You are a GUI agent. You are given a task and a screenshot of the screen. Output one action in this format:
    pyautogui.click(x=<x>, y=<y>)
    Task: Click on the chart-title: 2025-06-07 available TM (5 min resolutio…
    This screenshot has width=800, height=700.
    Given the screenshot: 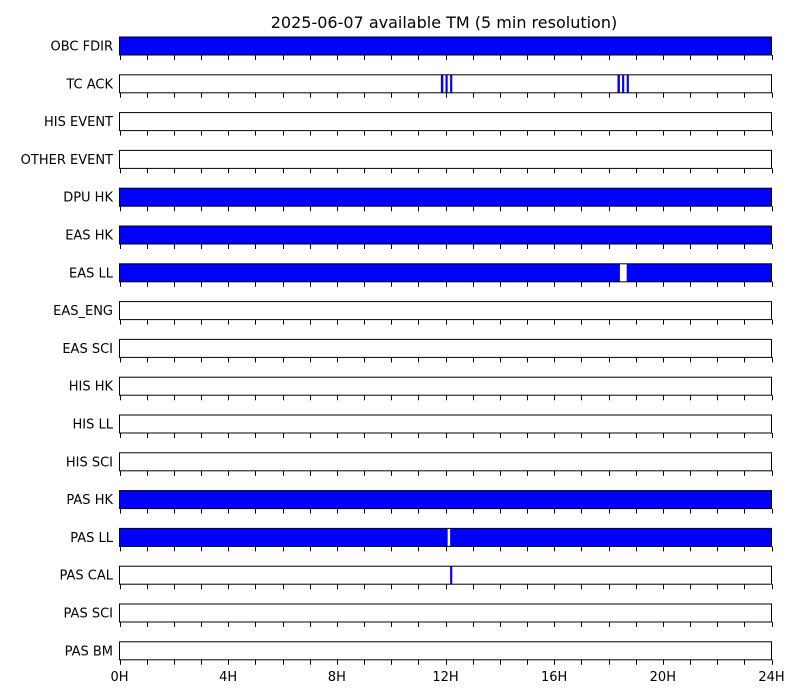 What is the action you would take?
    pyautogui.click(x=444, y=22)
    